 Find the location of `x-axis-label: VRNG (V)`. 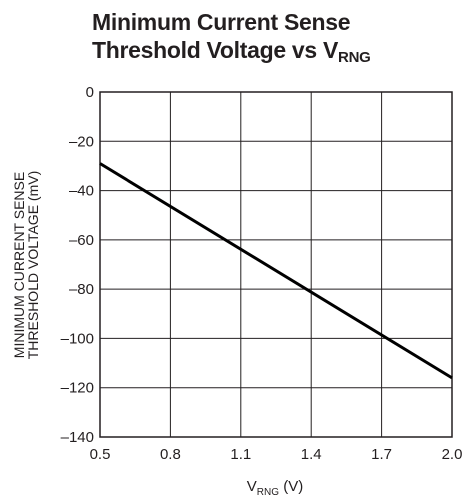

x-axis-label: VRNG (V) is located at coordinates (275, 488).